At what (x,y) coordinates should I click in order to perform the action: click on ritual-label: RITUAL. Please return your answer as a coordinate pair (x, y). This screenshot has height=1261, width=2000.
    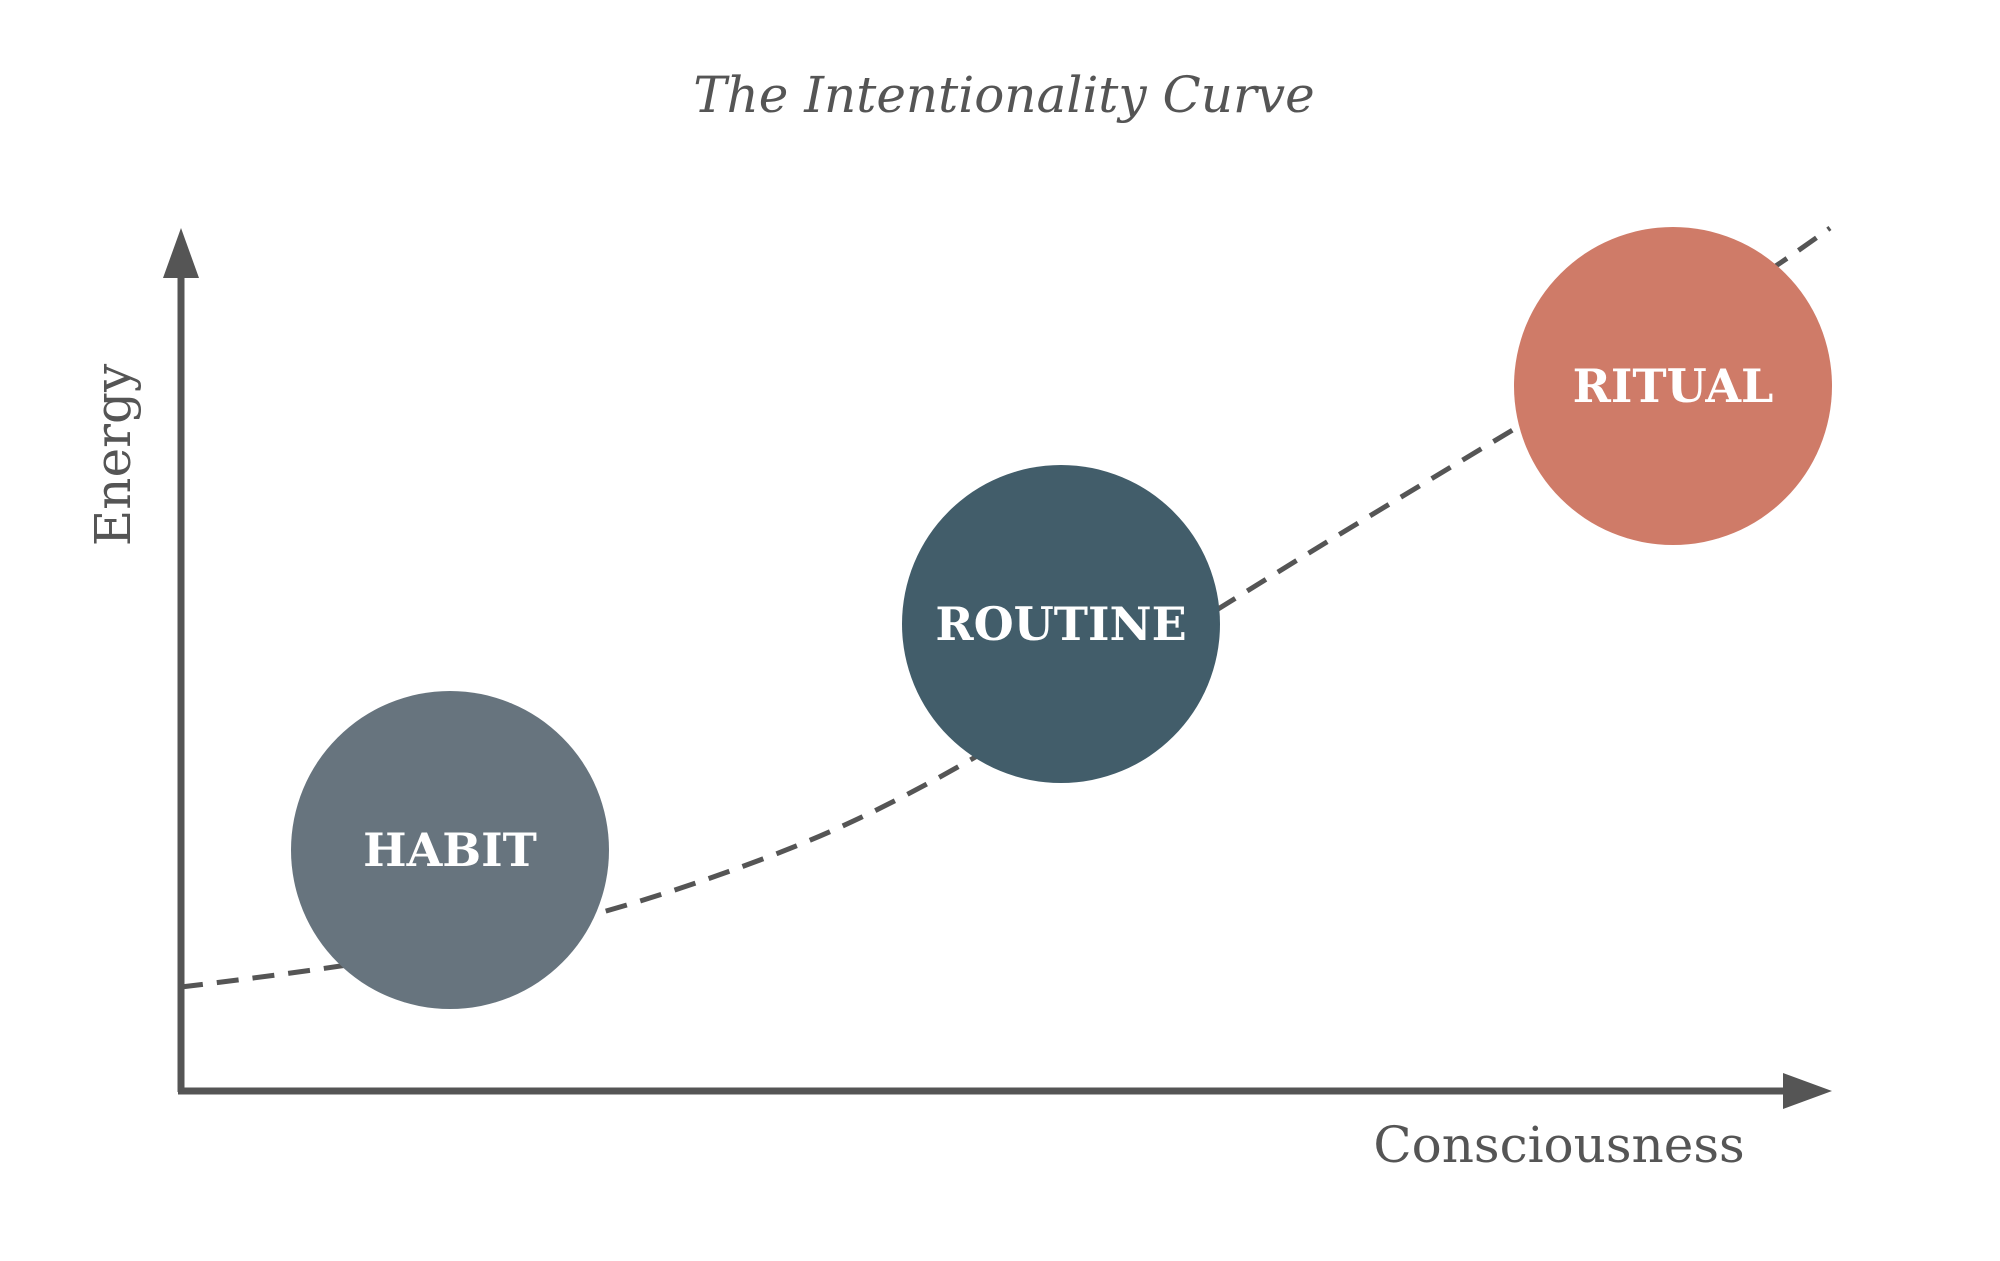
    Looking at the image, I should click on (1673, 386).